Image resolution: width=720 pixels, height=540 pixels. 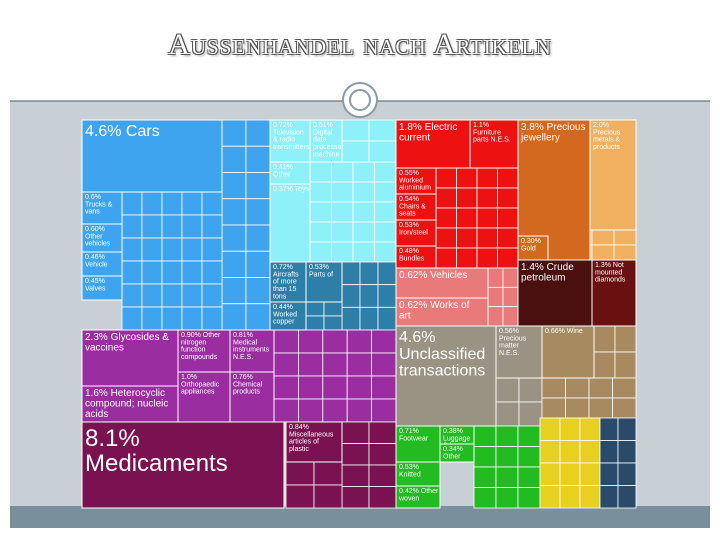 What do you see at coordinates (607, 136) in the screenshot?
I see `treemap-label: 2.0% Precious metals & products` at bounding box center [607, 136].